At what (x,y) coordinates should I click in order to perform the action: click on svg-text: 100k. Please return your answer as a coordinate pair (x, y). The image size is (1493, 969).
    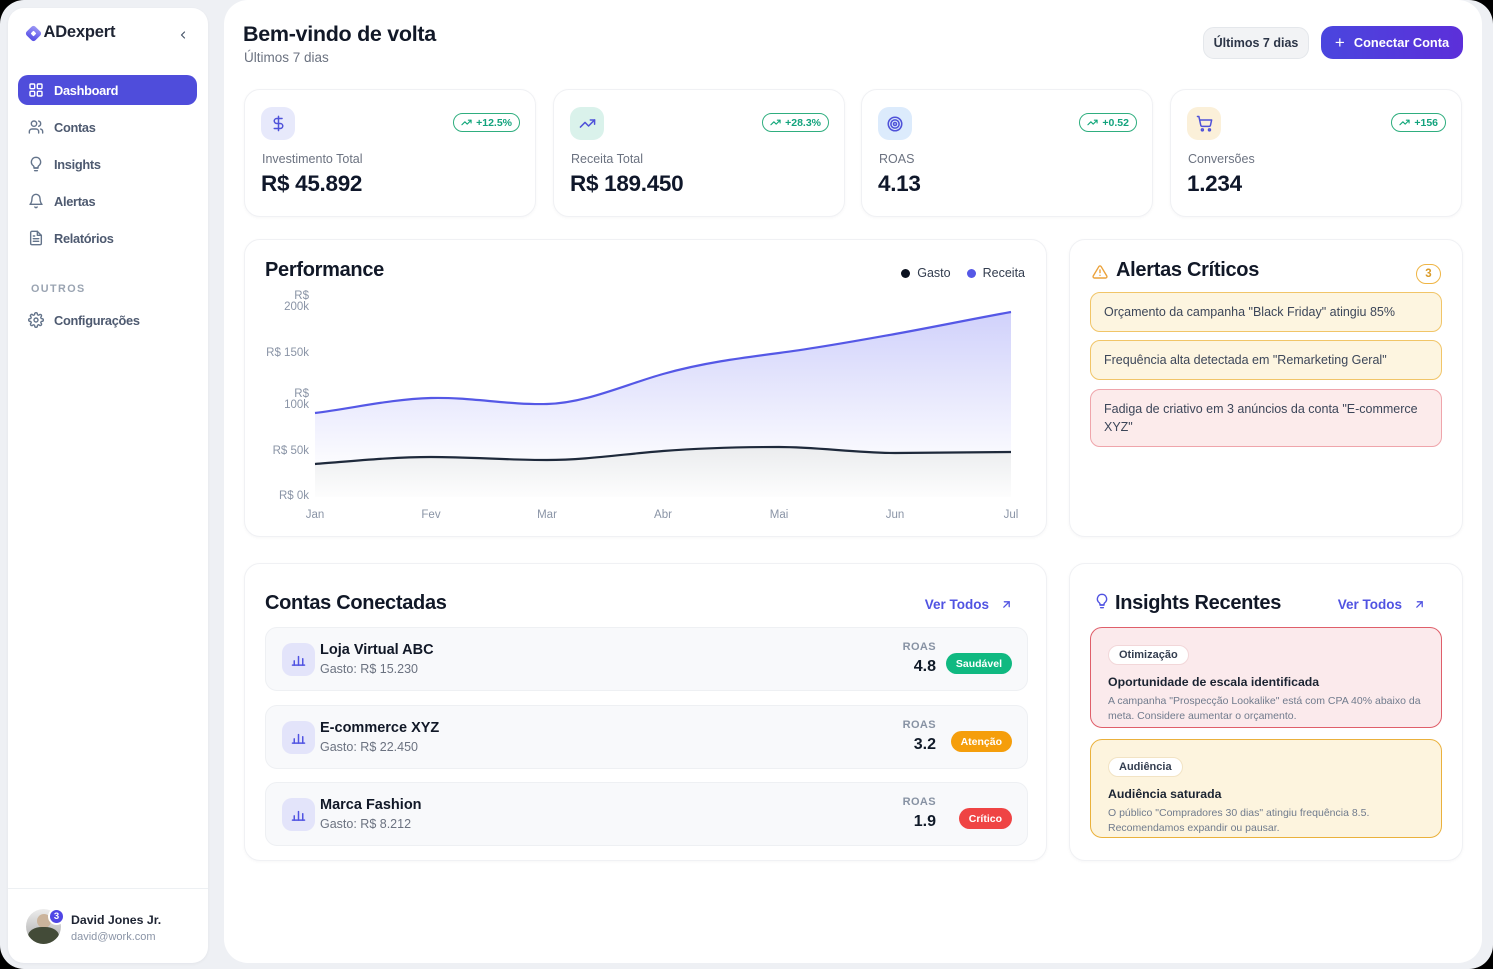
    Looking at the image, I should click on (296, 405).